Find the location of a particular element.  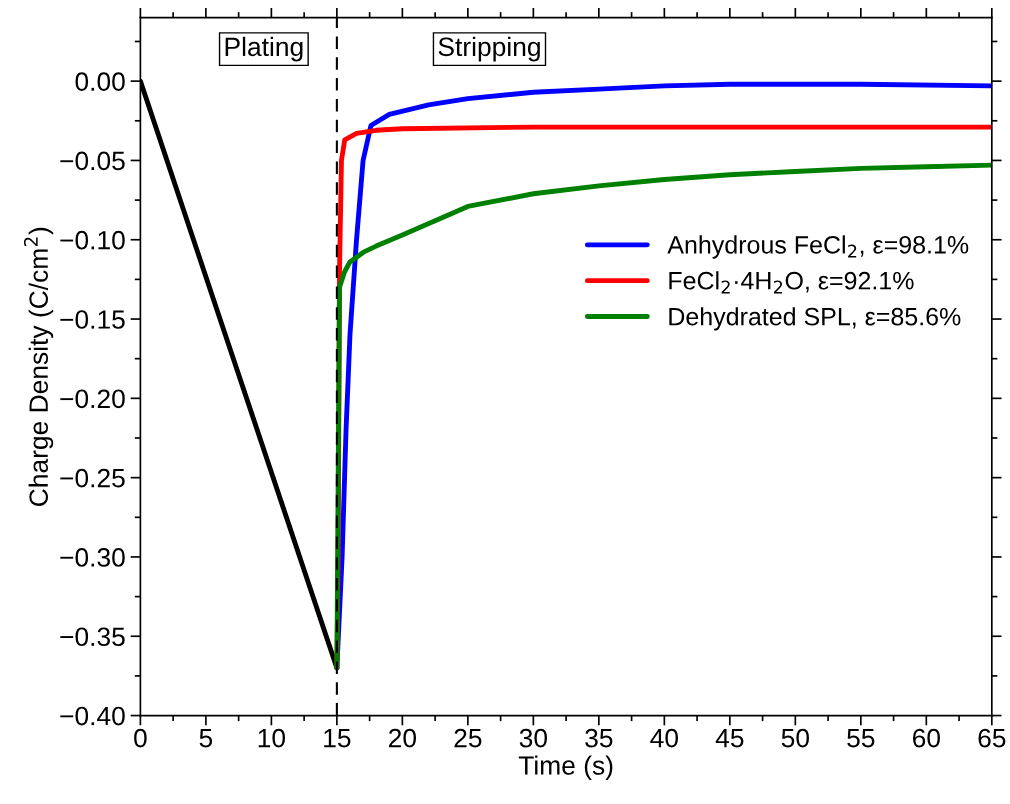

x-tick-label: 5 is located at coordinates (206, 738).